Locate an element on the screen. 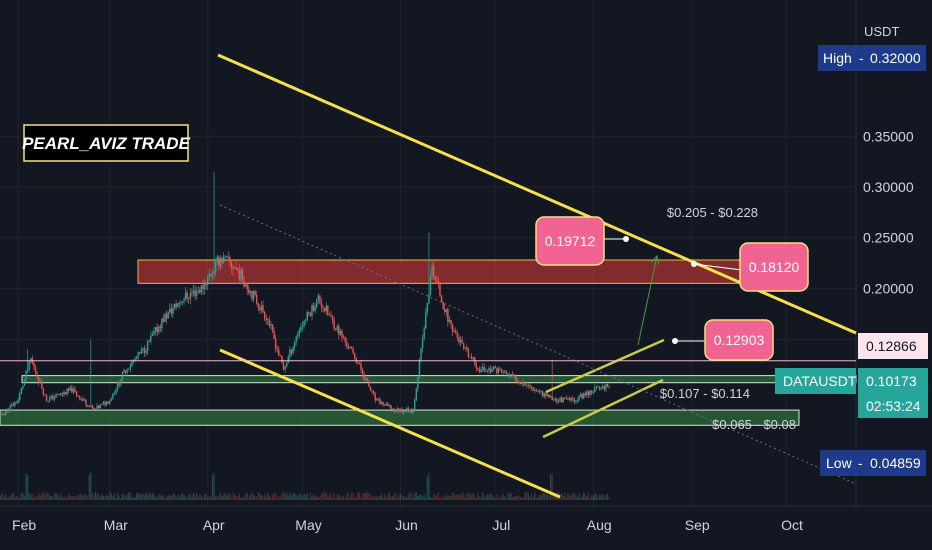  x-tick-label: Jun is located at coordinates (406, 525).